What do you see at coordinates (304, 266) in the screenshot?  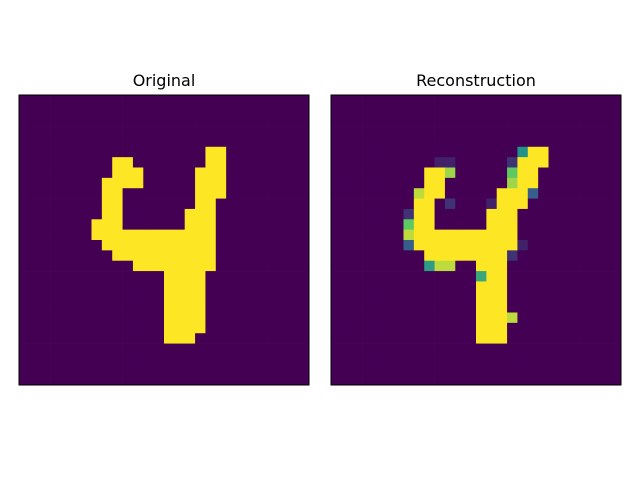 I see `original-pixel-r16-c27` at bounding box center [304, 266].